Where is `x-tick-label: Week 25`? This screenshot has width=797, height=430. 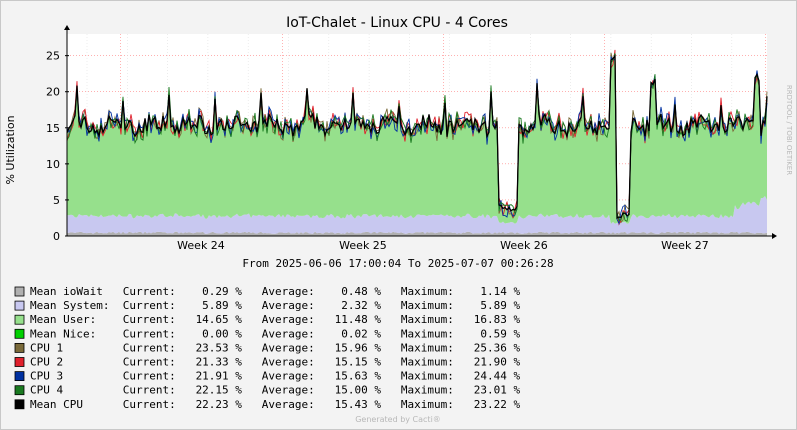 x-tick-label: Week 25 is located at coordinates (363, 245).